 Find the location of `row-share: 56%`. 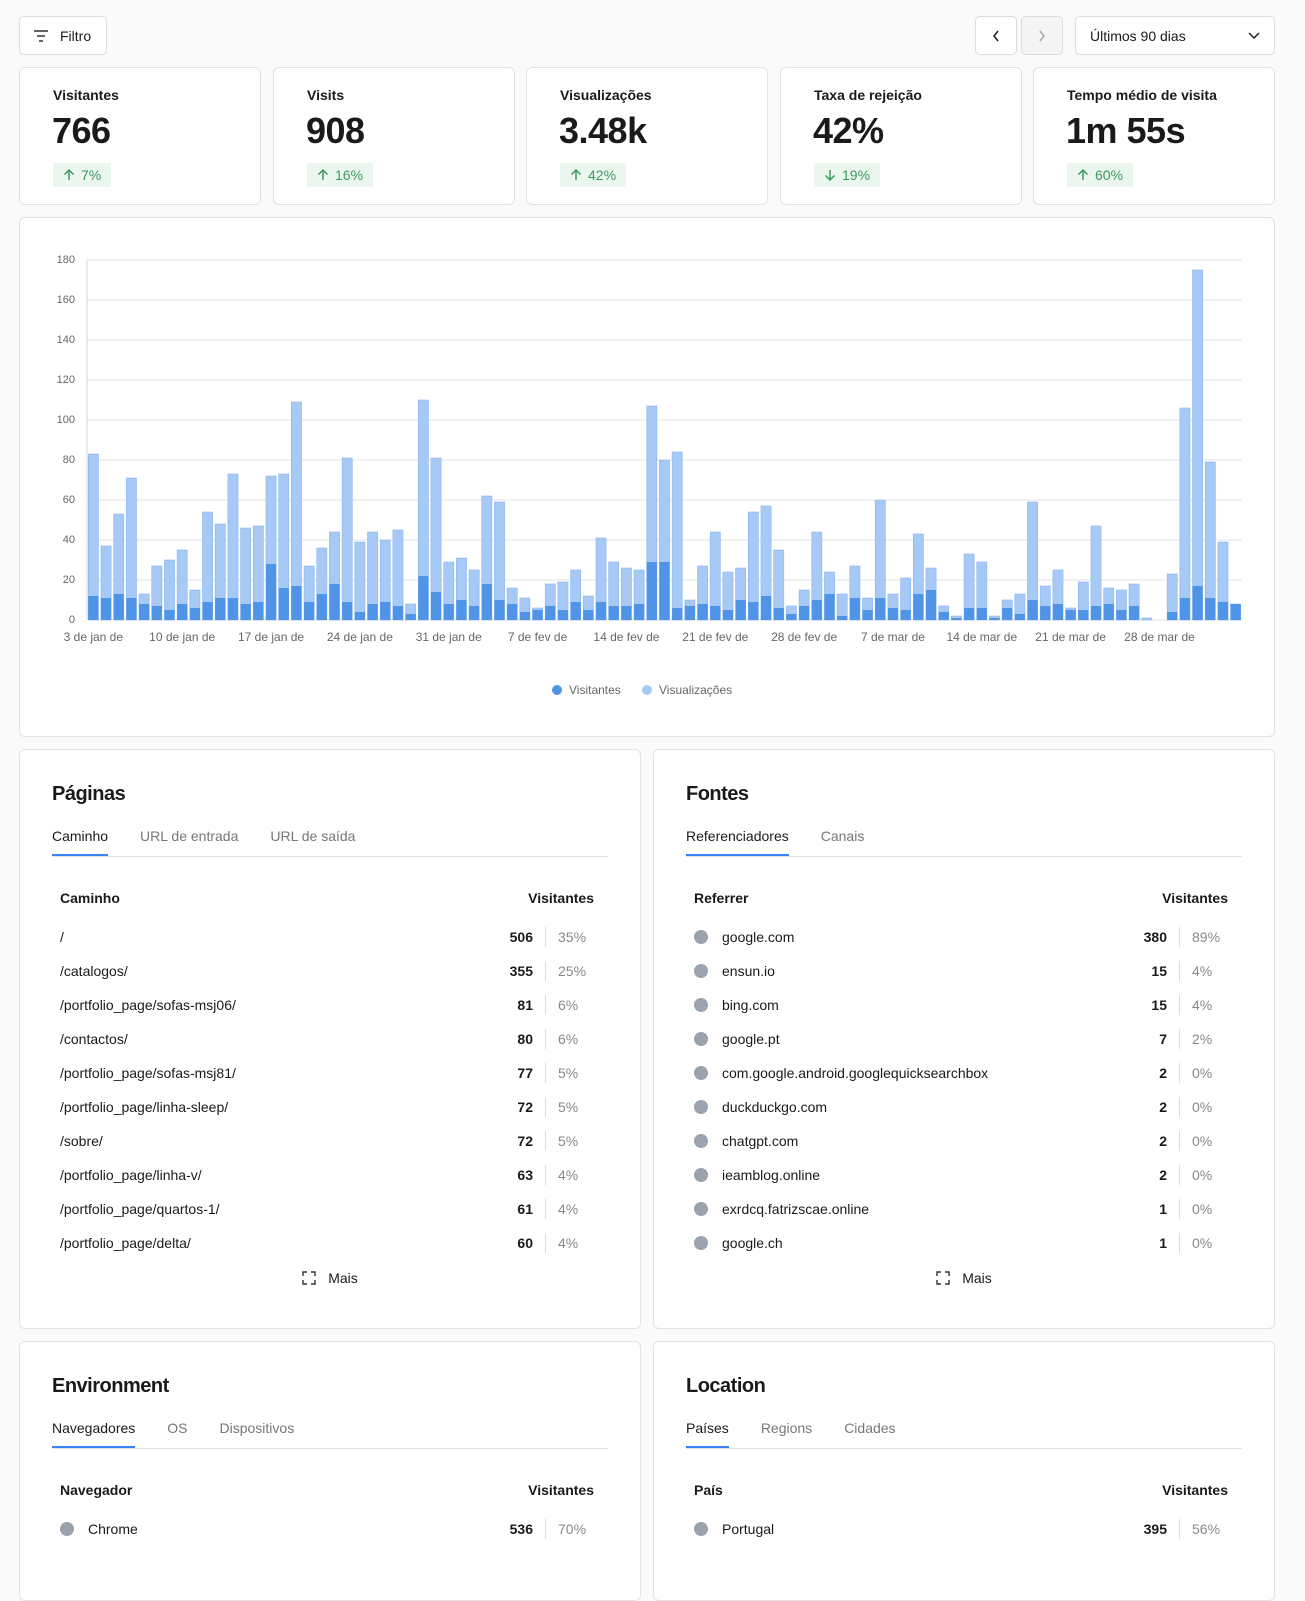

row-share: 56% is located at coordinates (1206, 1529).